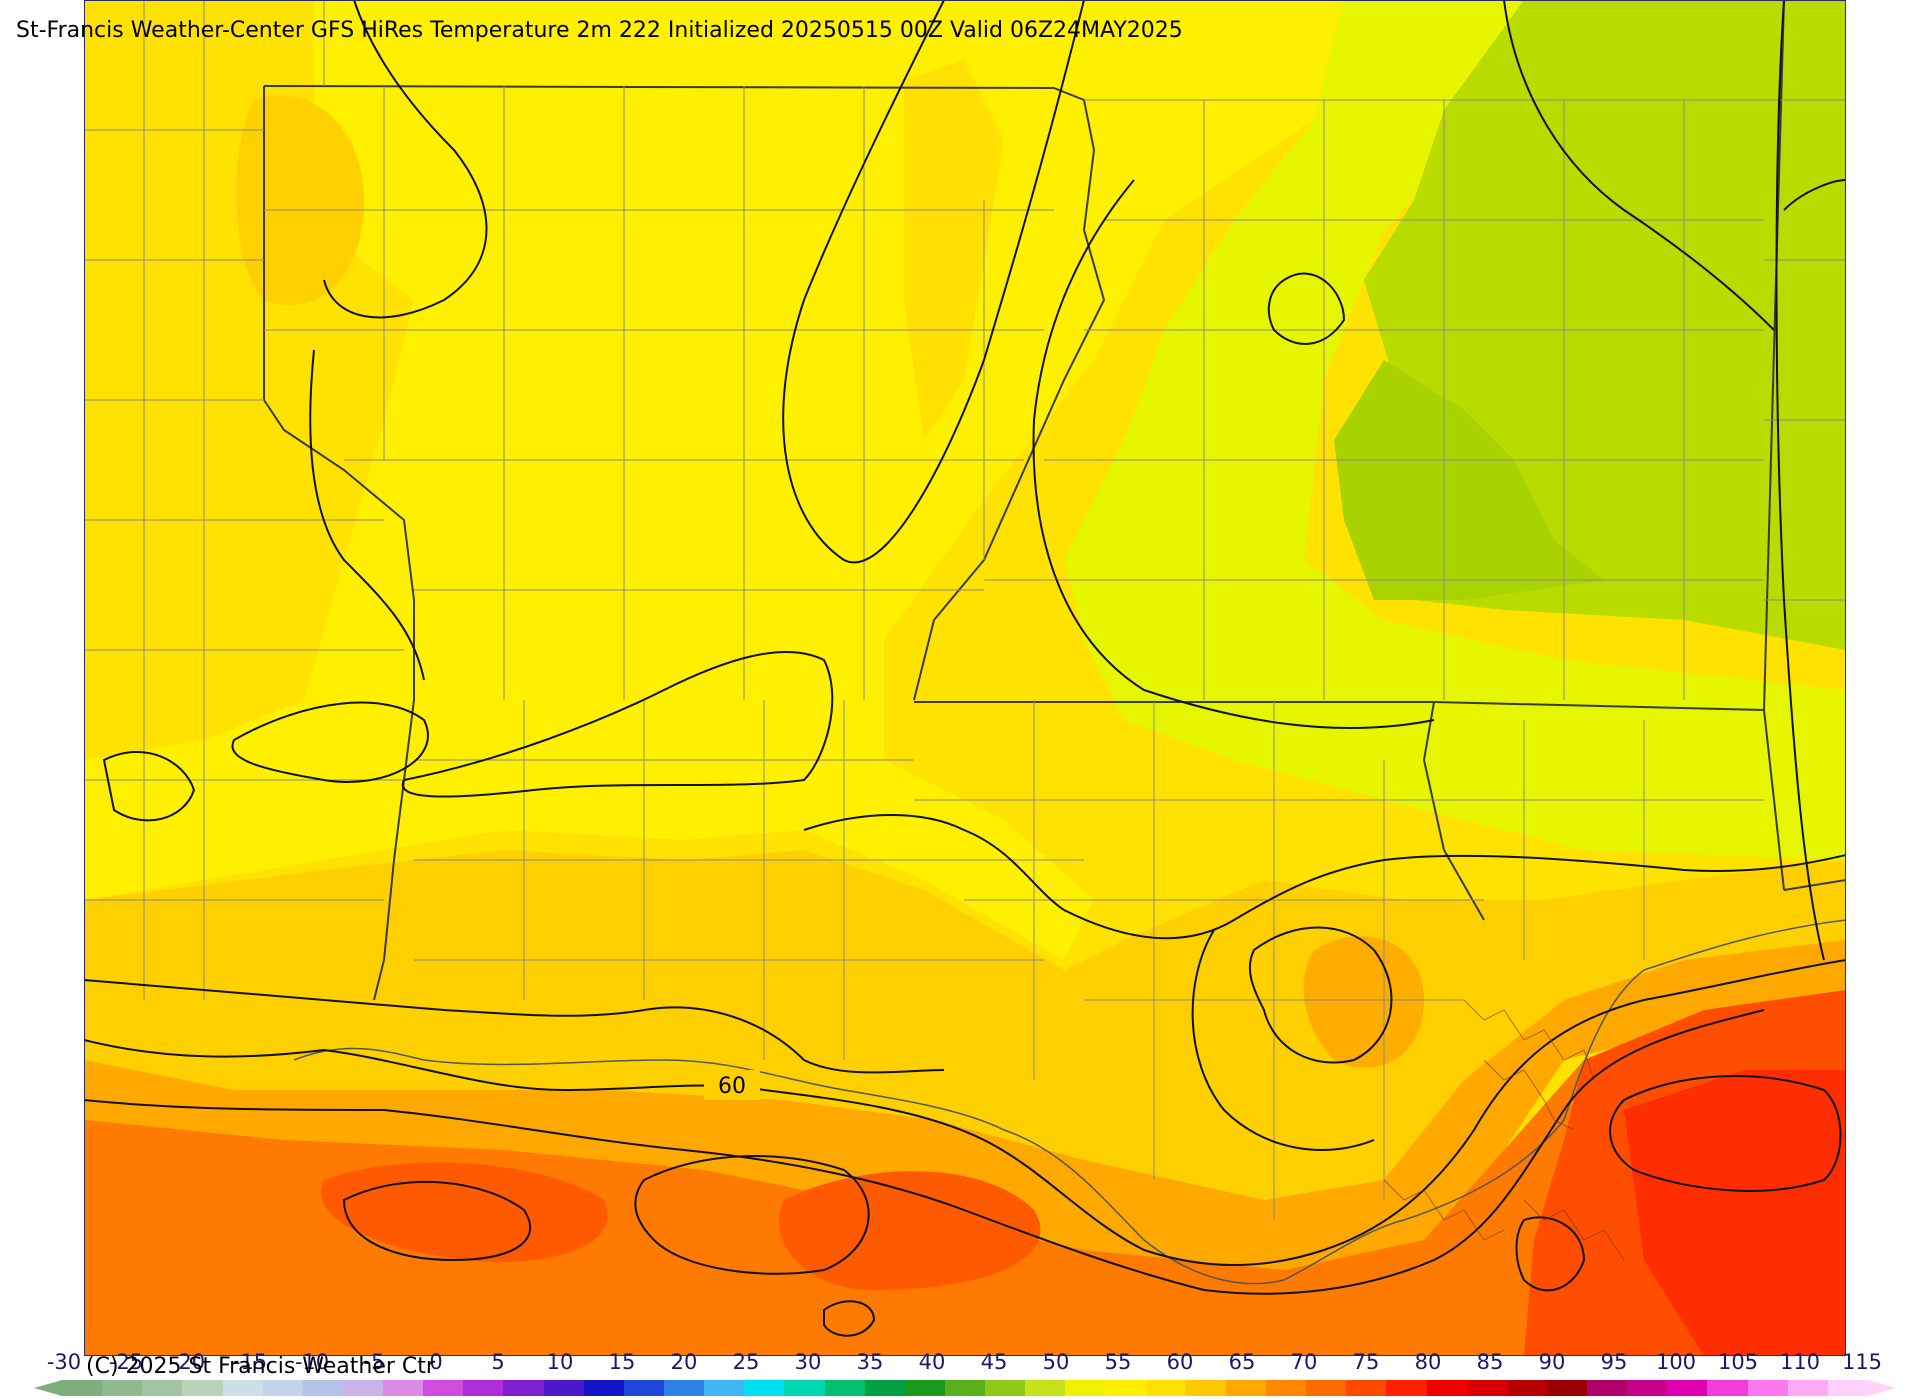 The width and height of the screenshot is (1920, 1400). What do you see at coordinates (808, 1362) in the screenshot?
I see `colorbar-tick-label: 30` at bounding box center [808, 1362].